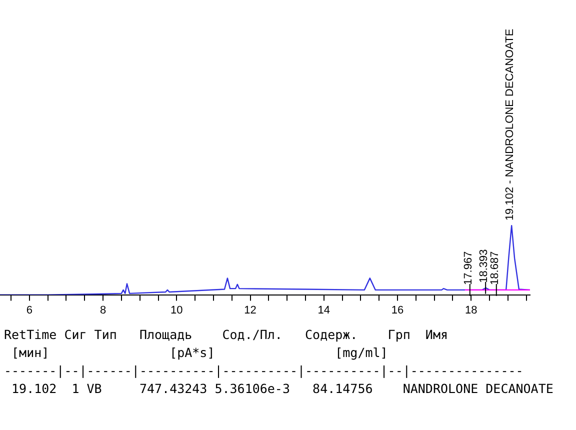 Image resolution: width=576 pixels, height=430 pixels. What do you see at coordinates (29, 310) in the screenshot?
I see `x-tick-label: 6` at bounding box center [29, 310].